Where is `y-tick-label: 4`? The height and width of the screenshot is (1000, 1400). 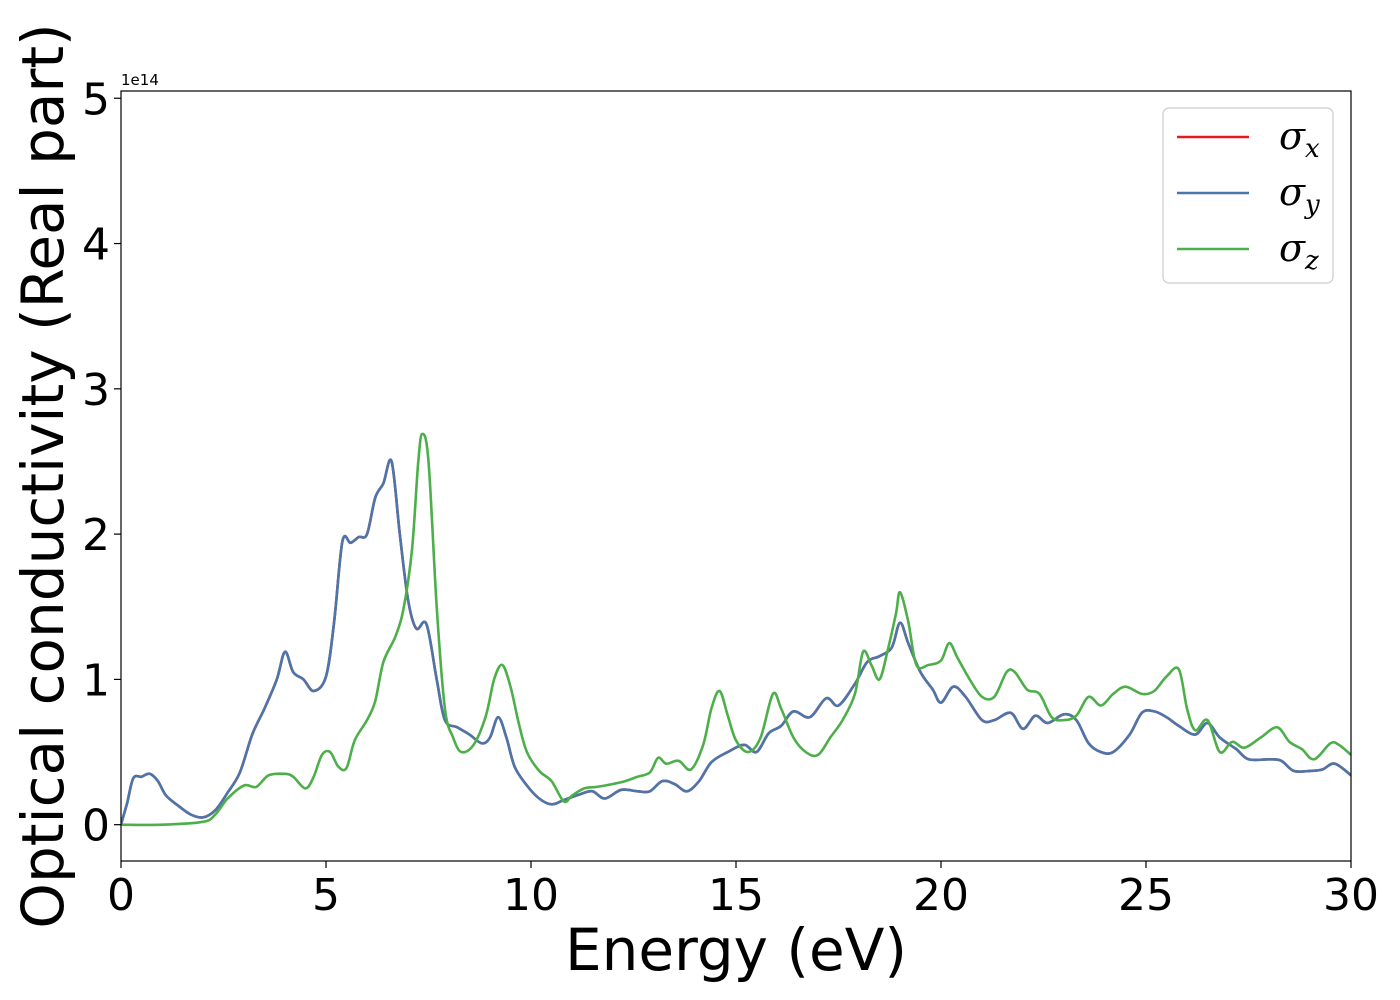 y-tick-label: 4 is located at coordinates (96, 245).